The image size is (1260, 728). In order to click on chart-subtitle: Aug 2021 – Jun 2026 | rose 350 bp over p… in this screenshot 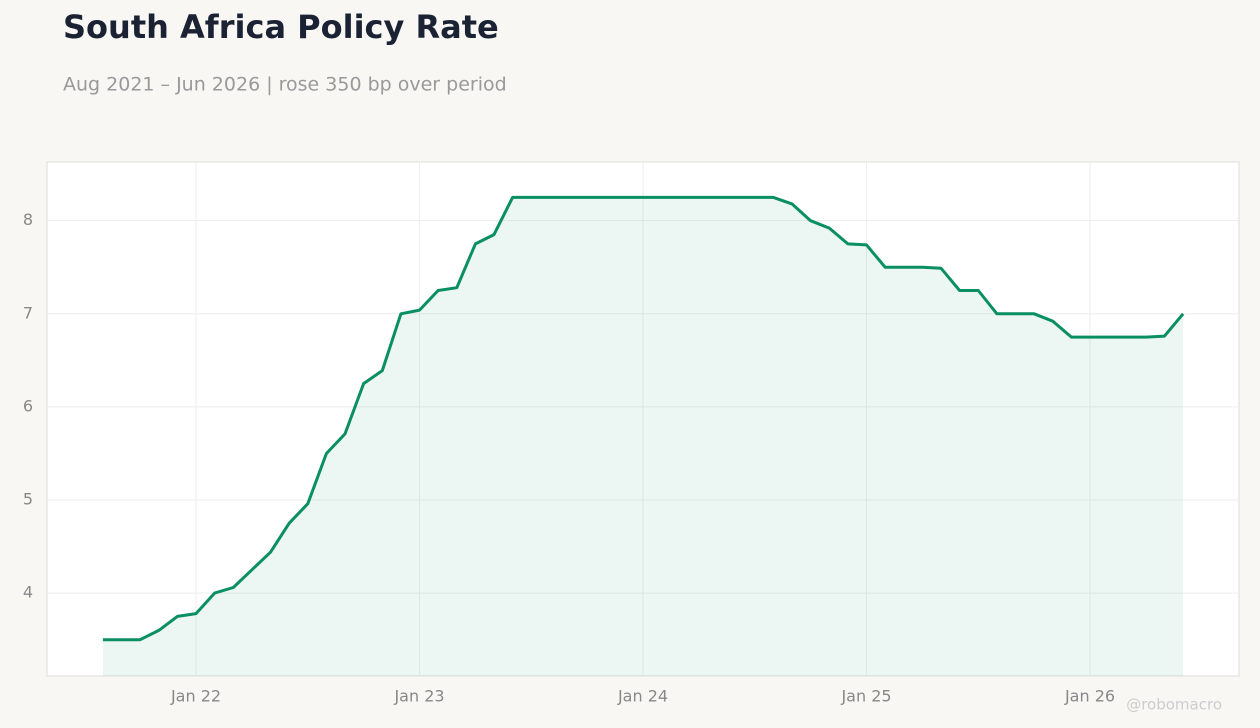, I will do `click(285, 85)`.